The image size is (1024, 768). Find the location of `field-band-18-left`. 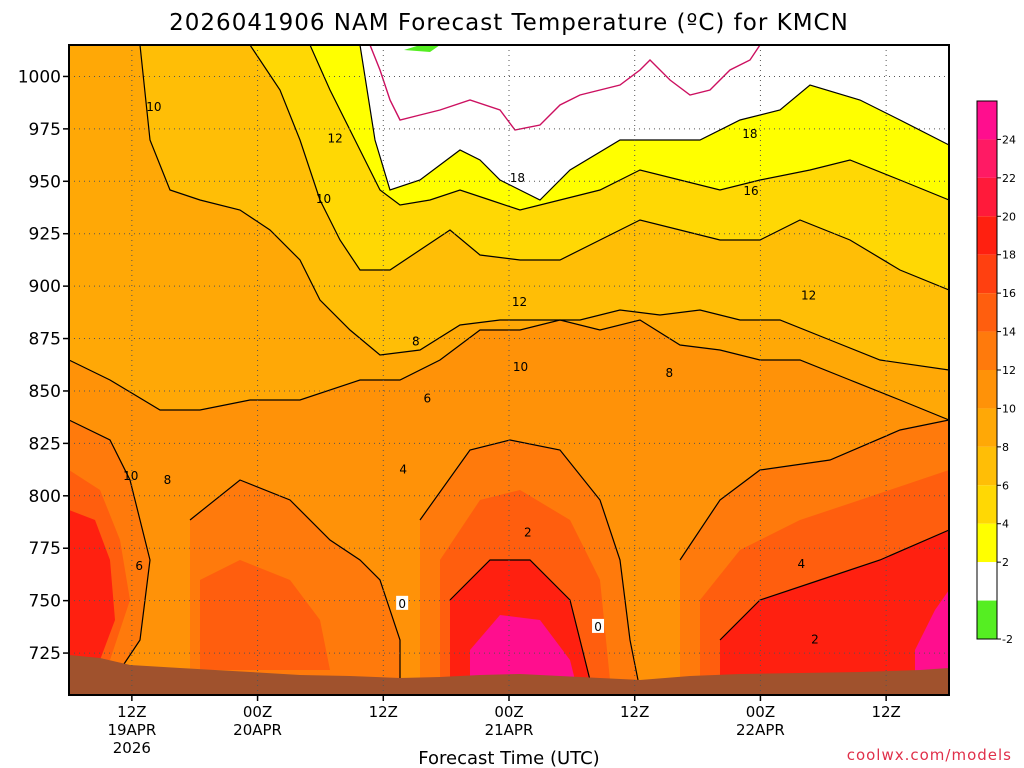

field-band-18-left is located at coordinates (92, 585).